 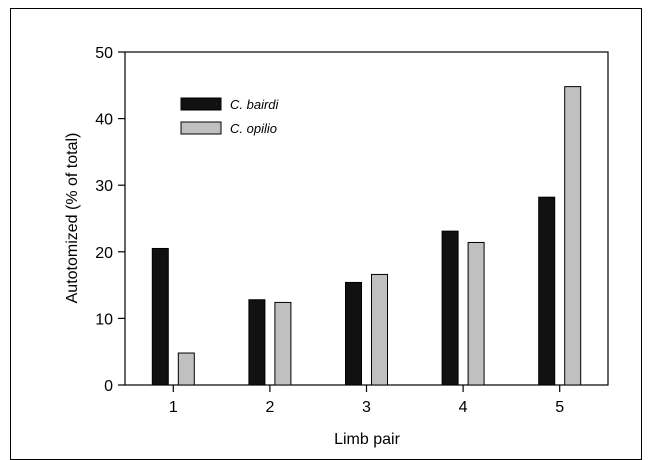 I want to click on y-tick-label: 20, so click(x=104, y=253).